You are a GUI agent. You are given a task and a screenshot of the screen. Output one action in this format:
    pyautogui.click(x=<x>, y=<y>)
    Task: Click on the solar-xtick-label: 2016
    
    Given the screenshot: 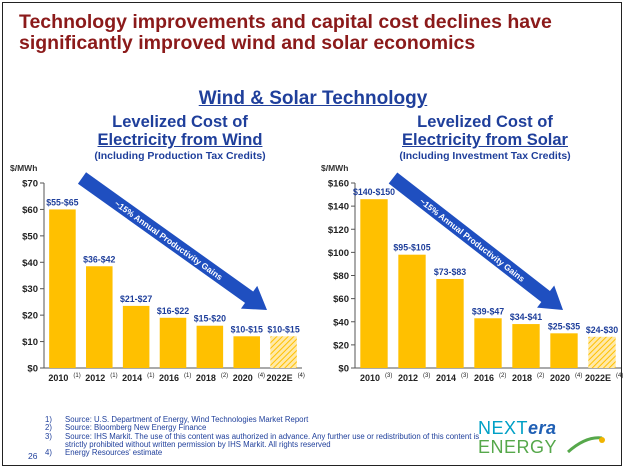 What is the action you would take?
    pyautogui.click(x=484, y=378)
    